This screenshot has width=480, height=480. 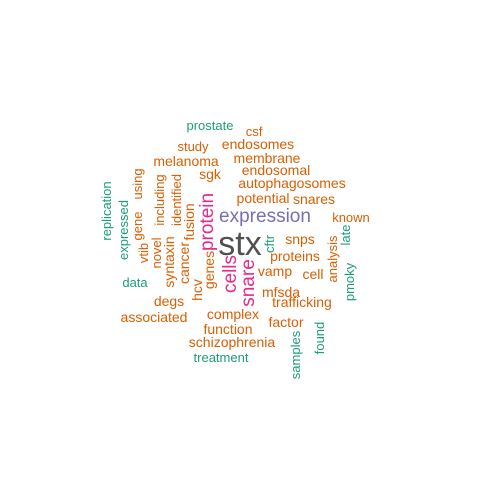 What do you see at coordinates (169, 301) in the screenshot?
I see `word-degs: degs` at bounding box center [169, 301].